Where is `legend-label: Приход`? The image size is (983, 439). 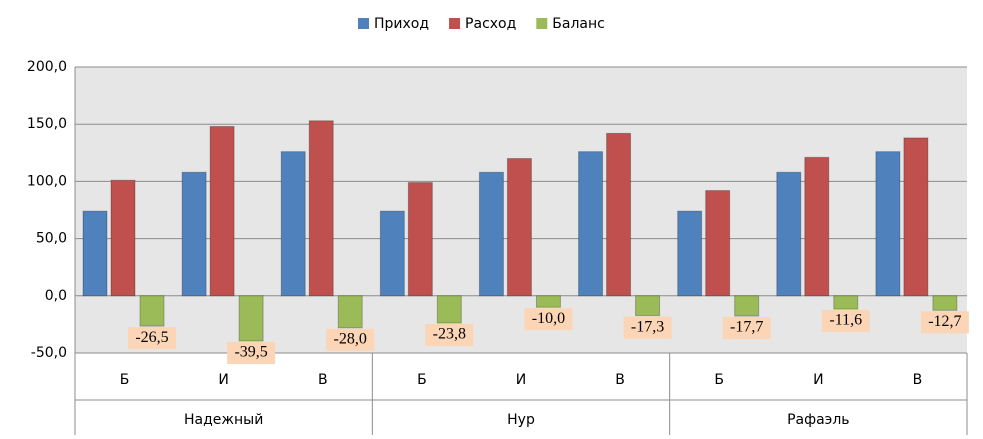
legend-label: Приход is located at coordinates (401, 24).